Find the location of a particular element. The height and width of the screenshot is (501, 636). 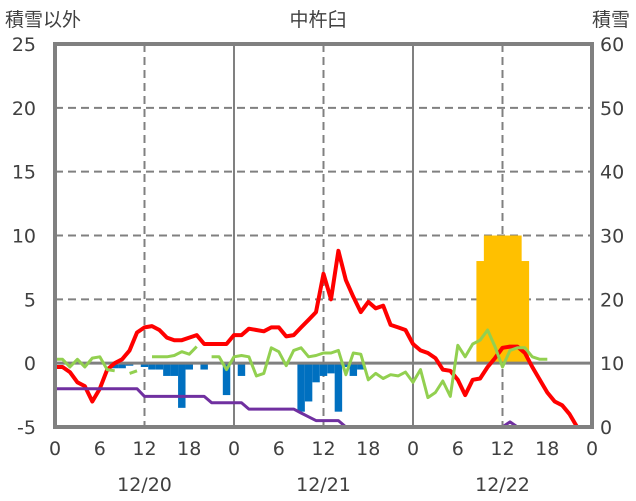

y-tick-left: 20 is located at coordinates (24, 109).